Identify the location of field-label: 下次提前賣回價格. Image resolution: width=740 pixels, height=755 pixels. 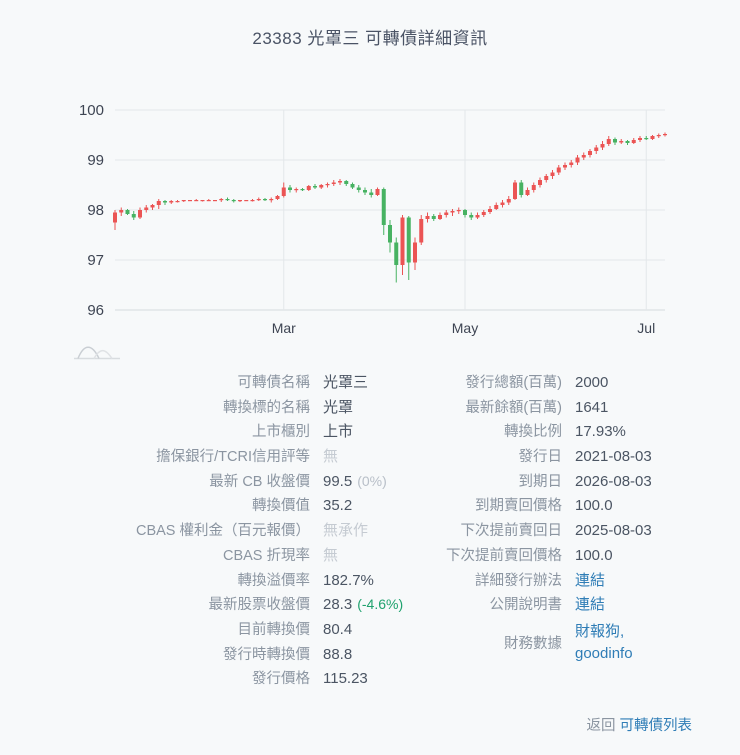
(504, 555).